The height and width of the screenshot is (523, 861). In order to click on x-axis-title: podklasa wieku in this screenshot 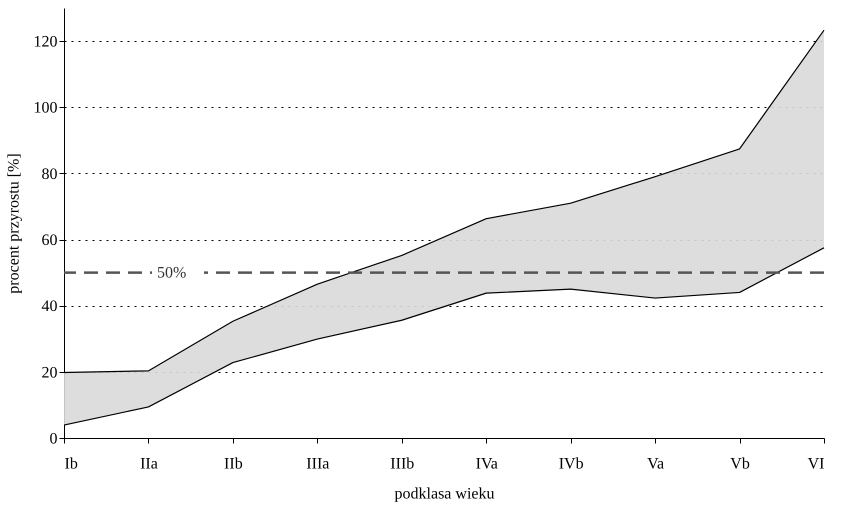, I will do `click(444, 494)`.